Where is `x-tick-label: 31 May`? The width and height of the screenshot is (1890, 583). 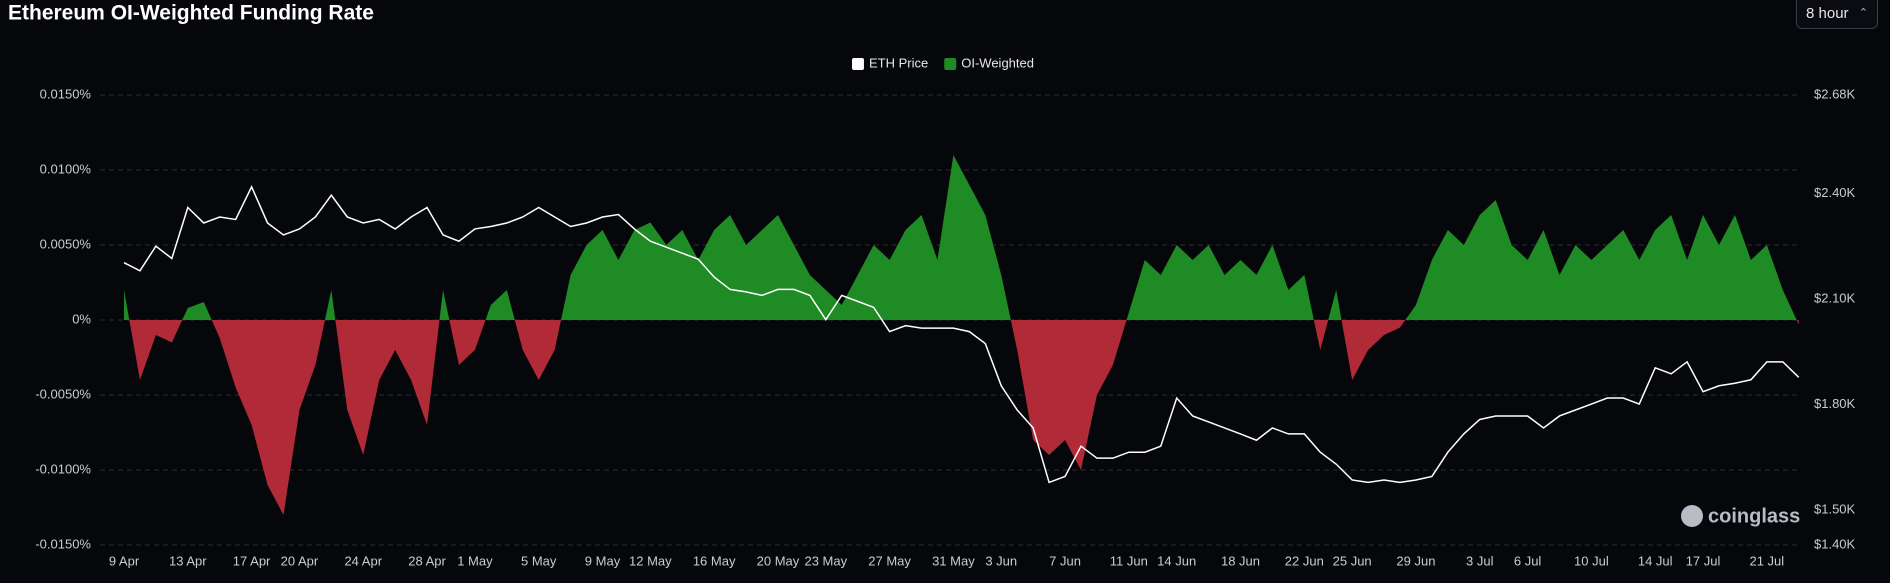 x-tick-label: 31 May is located at coordinates (953, 560).